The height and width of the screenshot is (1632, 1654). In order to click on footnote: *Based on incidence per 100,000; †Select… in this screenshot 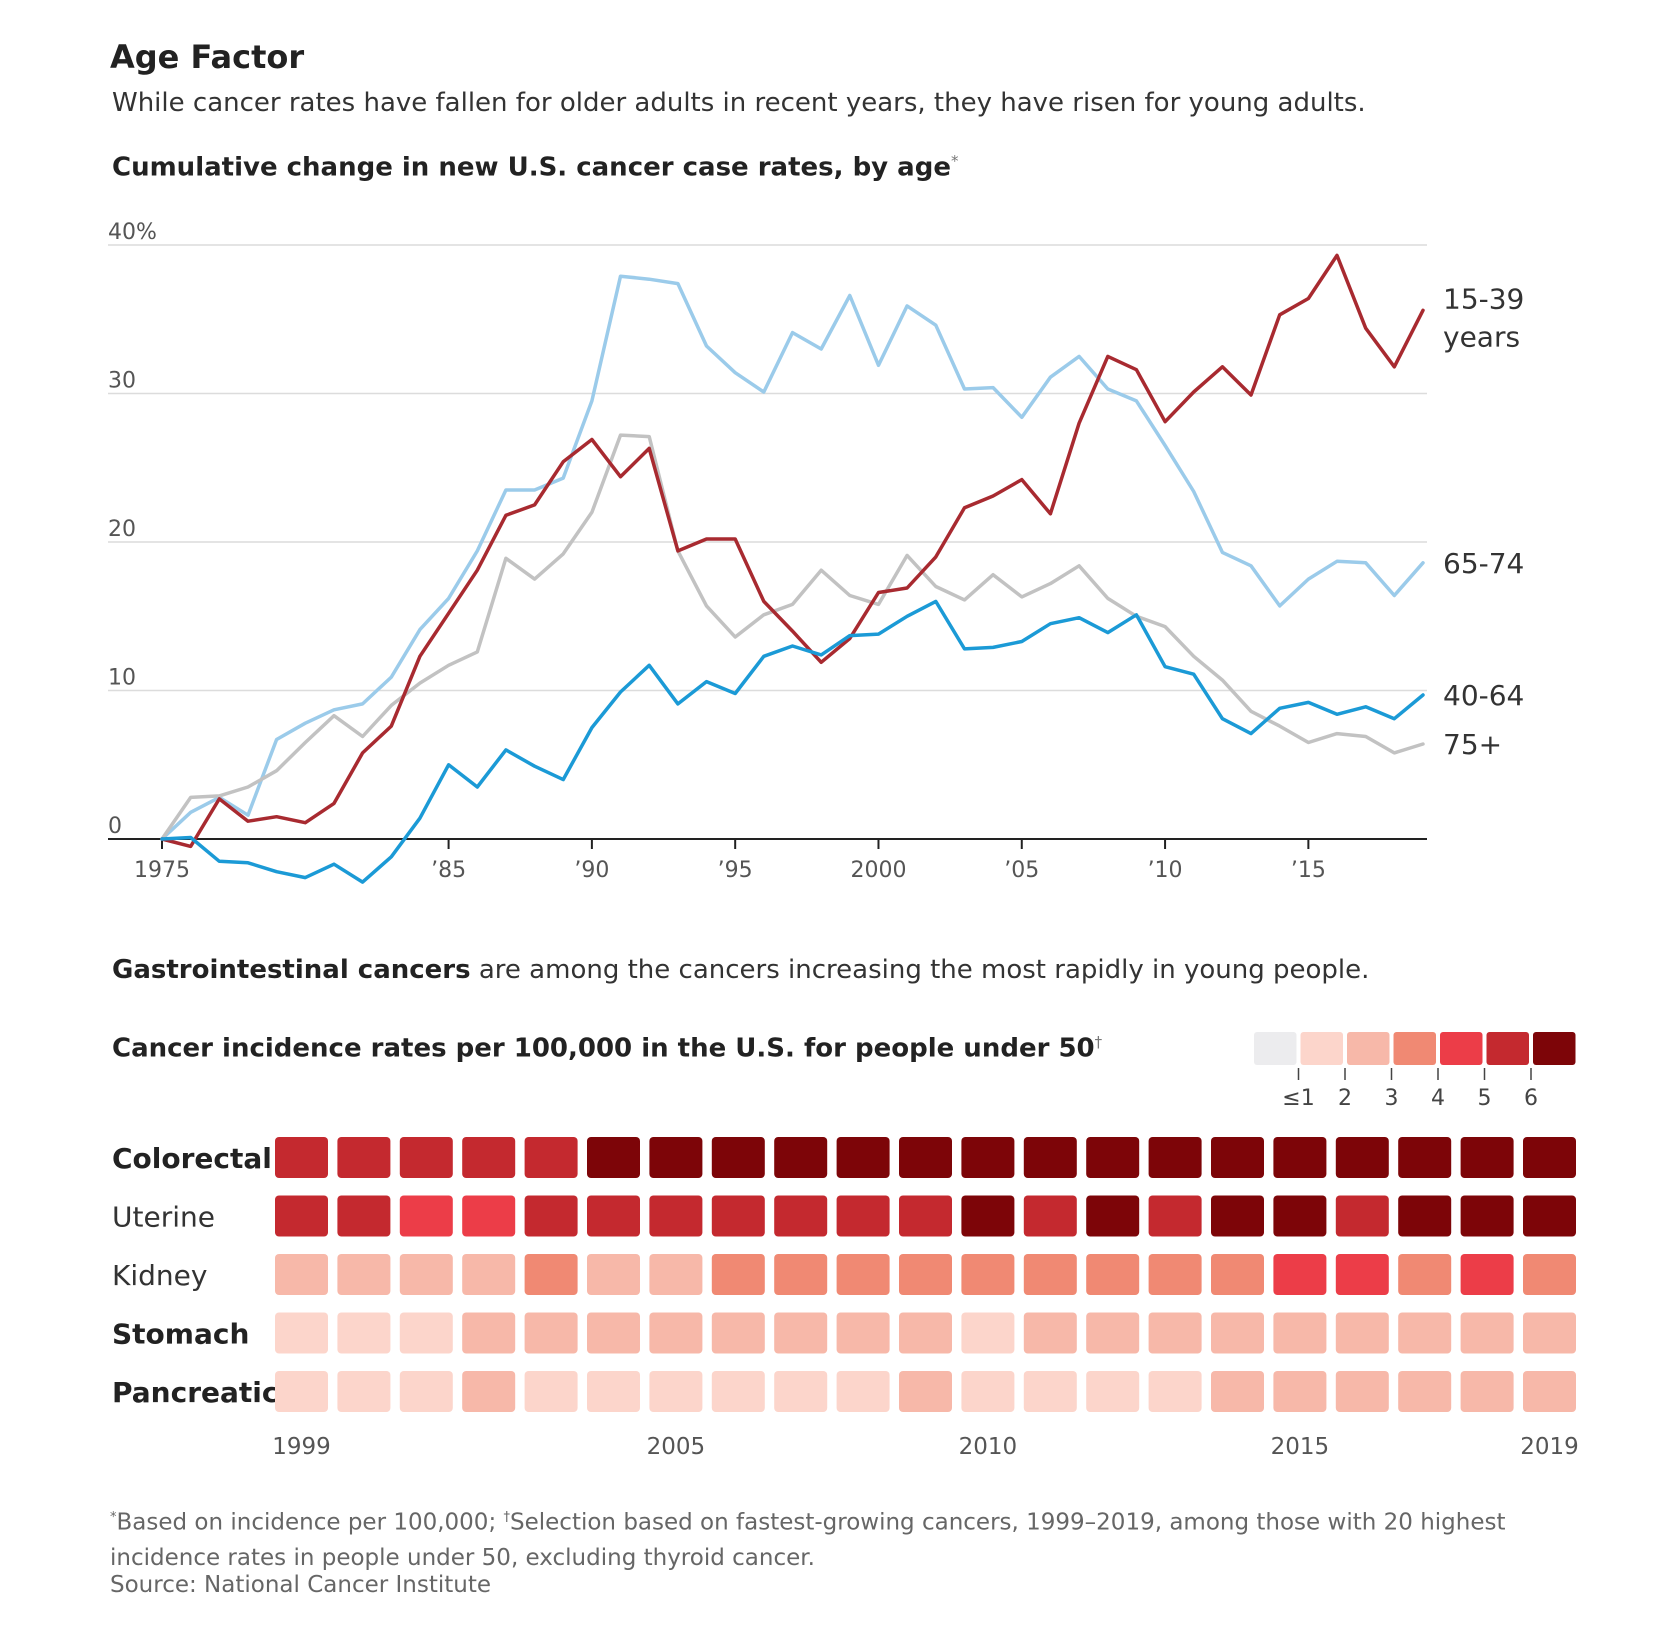, I will do `click(808, 1540)`.